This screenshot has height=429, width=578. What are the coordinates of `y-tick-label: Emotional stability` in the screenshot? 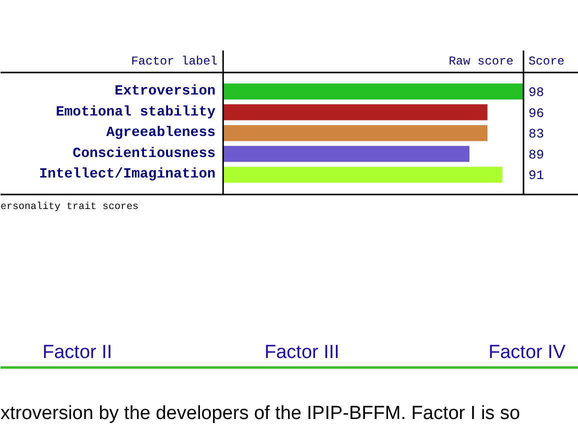 It's located at (136, 112).